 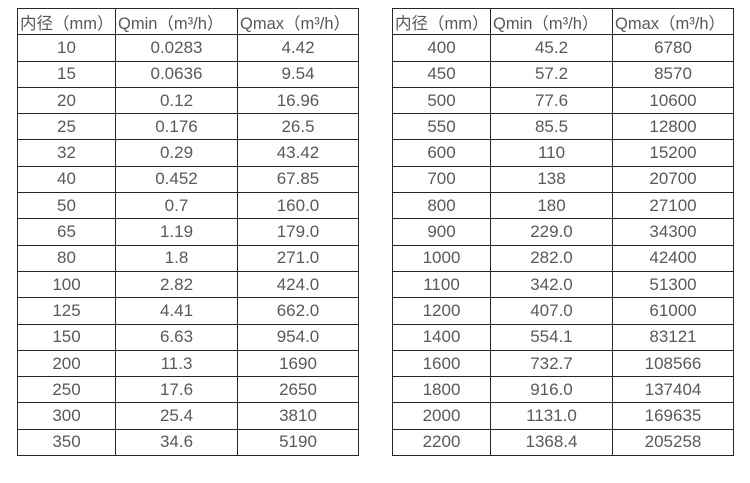 I want to click on table-cell: 916.0, so click(x=551, y=390).